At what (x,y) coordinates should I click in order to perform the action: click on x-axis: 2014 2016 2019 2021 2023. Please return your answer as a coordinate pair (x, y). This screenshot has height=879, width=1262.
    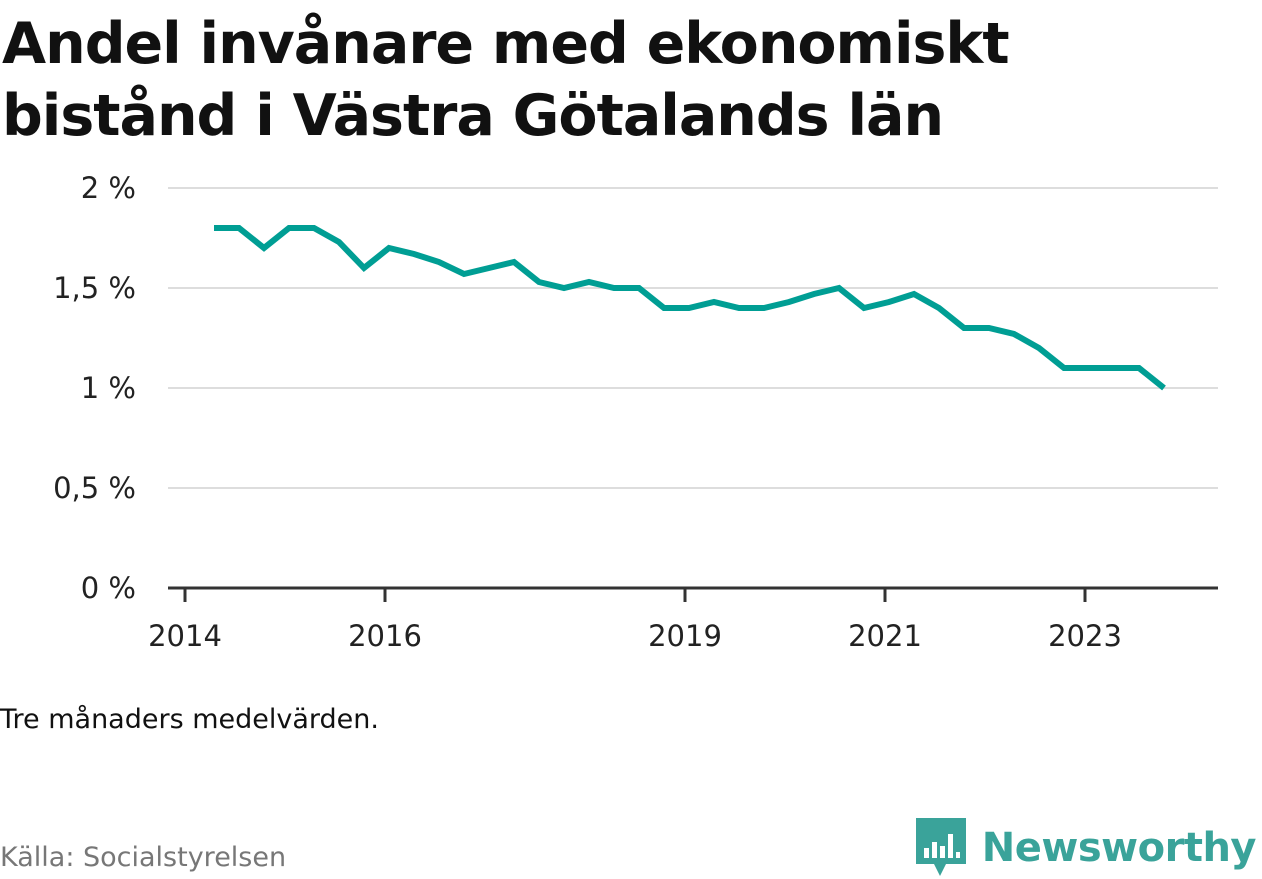
    Looking at the image, I should click on (683, 619).